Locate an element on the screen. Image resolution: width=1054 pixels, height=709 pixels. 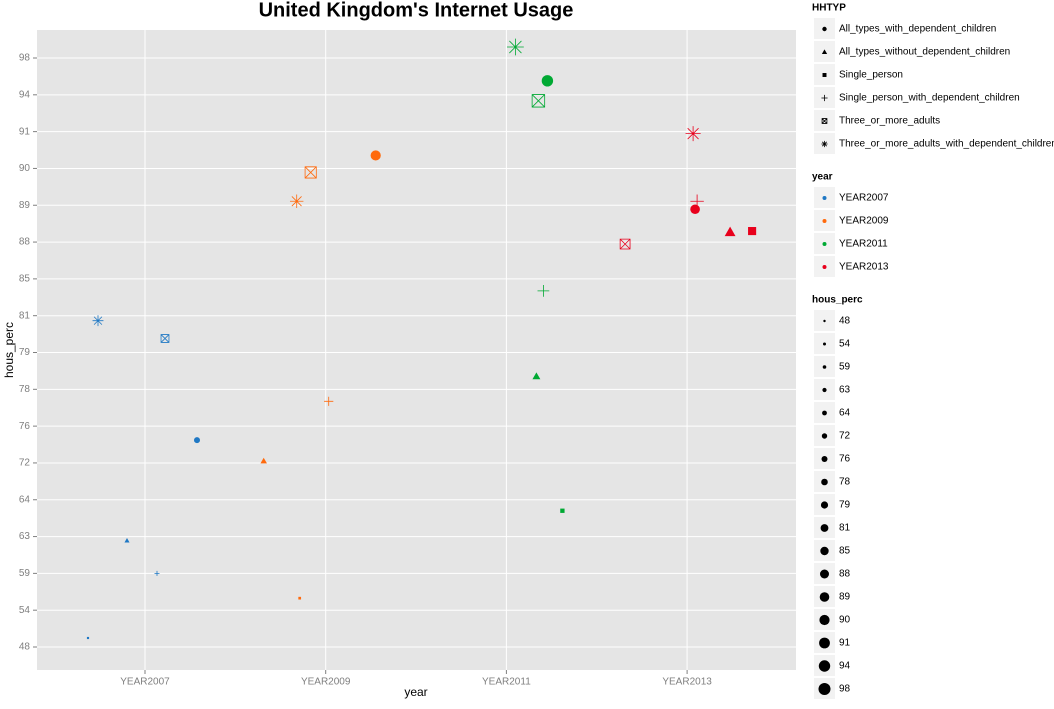
y-tick-label: 79 is located at coordinates (25, 352).